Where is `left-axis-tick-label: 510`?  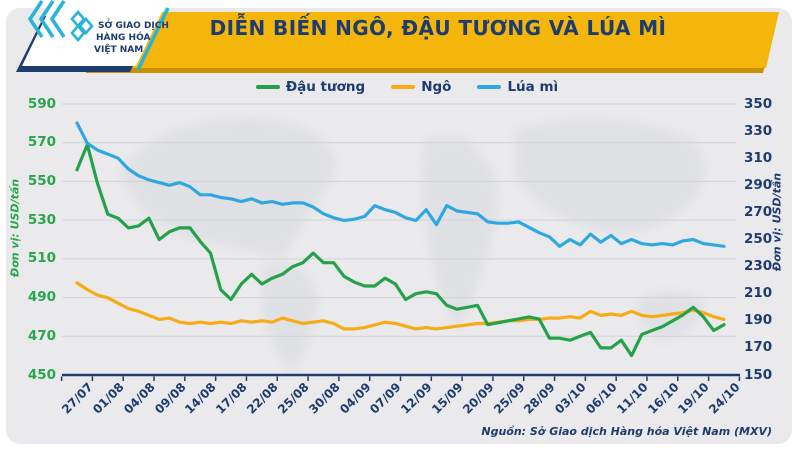
left-axis-tick-label: 510 is located at coordinates (41, 258).